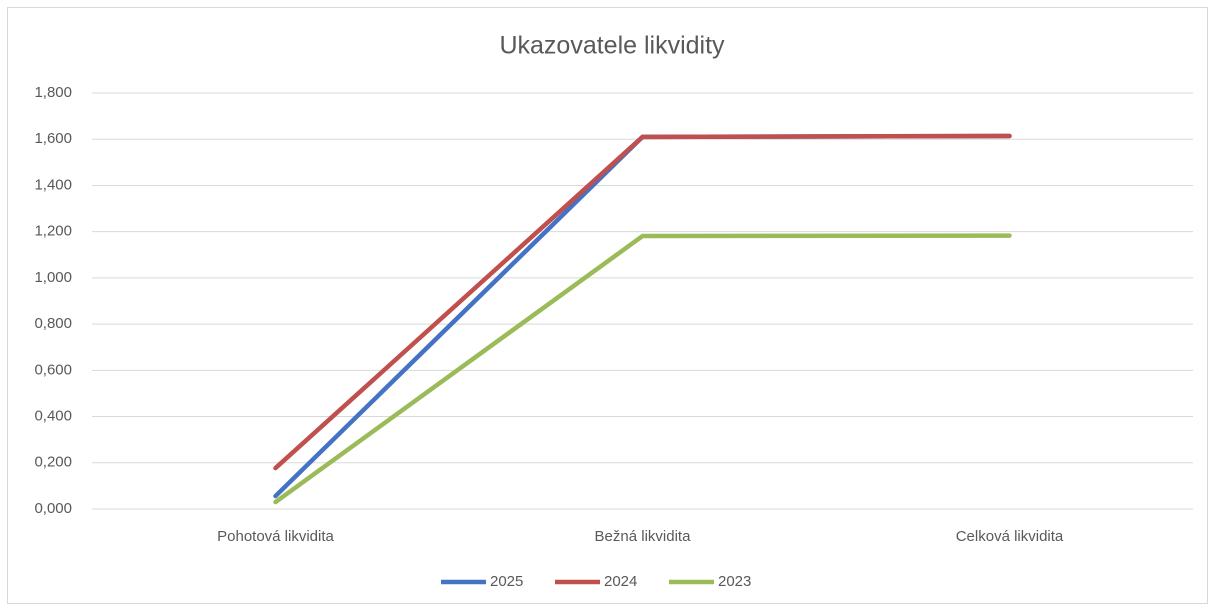 The image size is (1215, 611). I want to click on y-tick-label: 1,000, so click(53, 277).